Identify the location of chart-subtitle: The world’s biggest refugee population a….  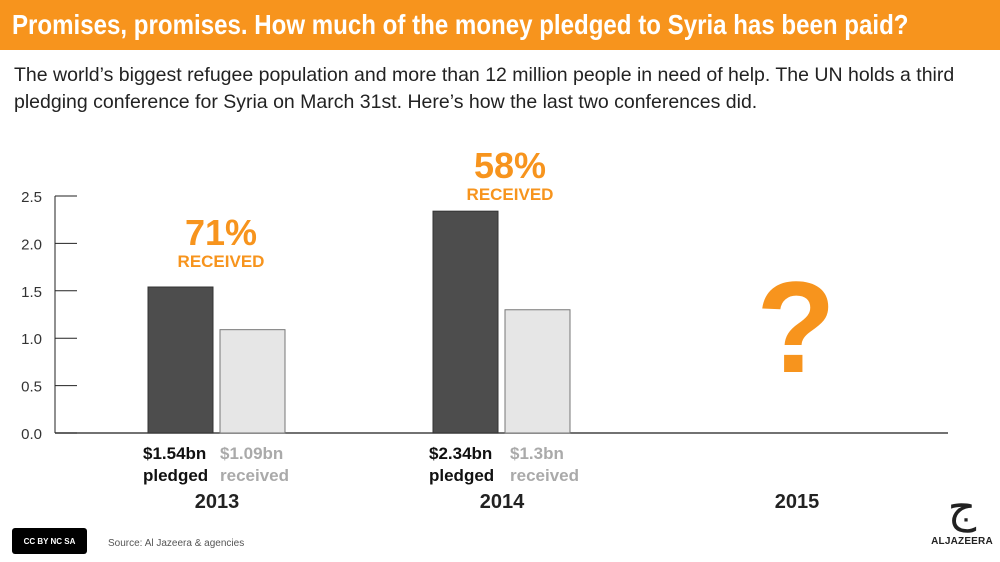
(484, 88).